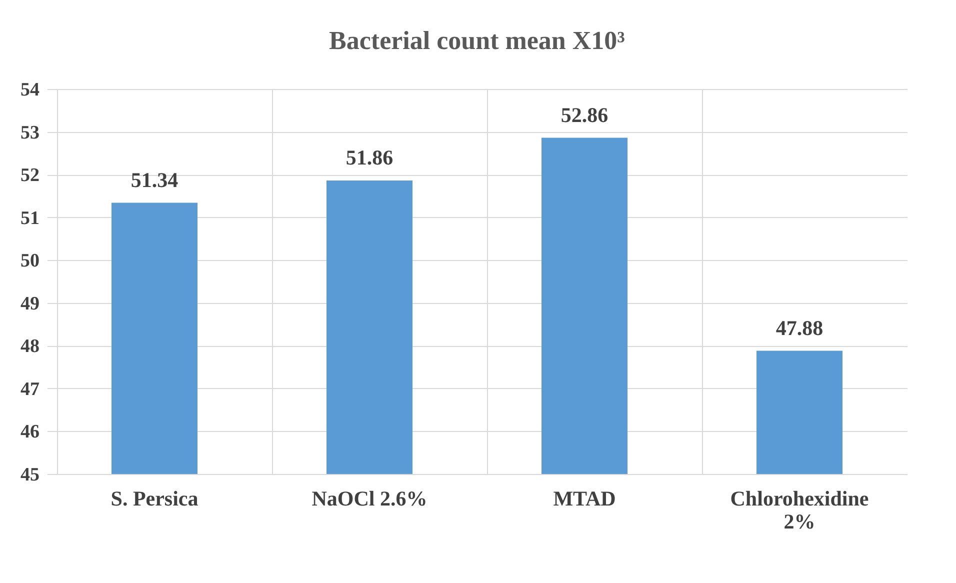  I want to click on y-tick-label: 54, so click(30, 90).